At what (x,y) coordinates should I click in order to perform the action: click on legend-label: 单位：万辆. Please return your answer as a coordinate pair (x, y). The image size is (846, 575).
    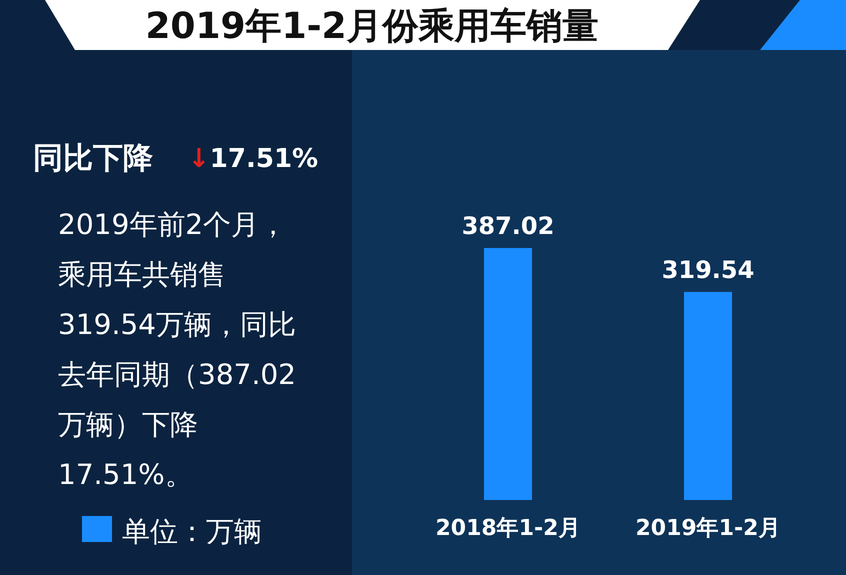
    Looking at the image, I should click on (192, 531).